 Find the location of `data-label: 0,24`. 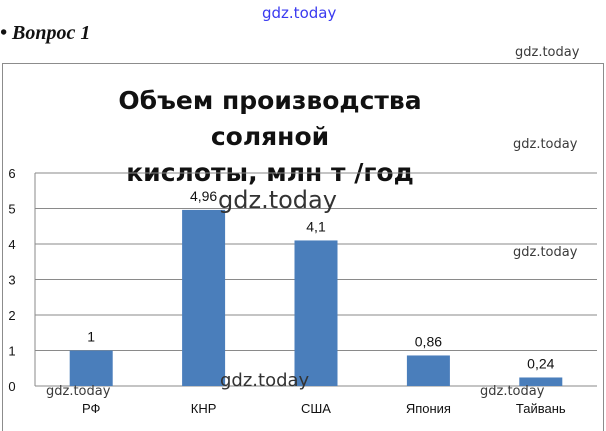

data-label: 0,24 is located at coordinates (540, 363).